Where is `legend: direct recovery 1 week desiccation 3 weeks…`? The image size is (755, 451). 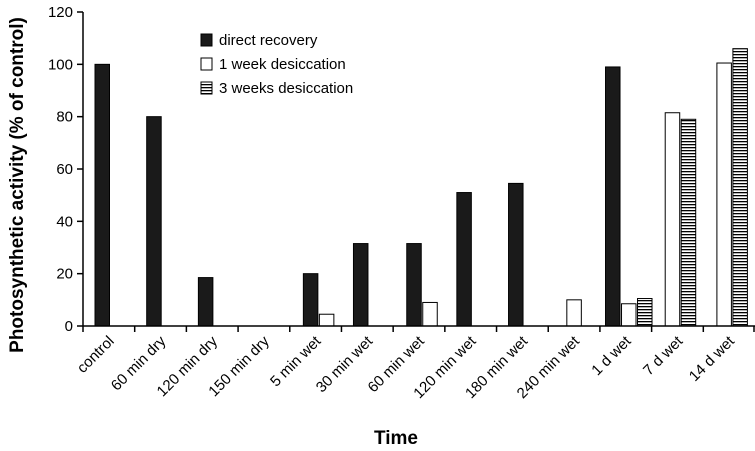
legend: direct recovery 1 week desiccation 3 weeks… is located at coordinates (276, 64).